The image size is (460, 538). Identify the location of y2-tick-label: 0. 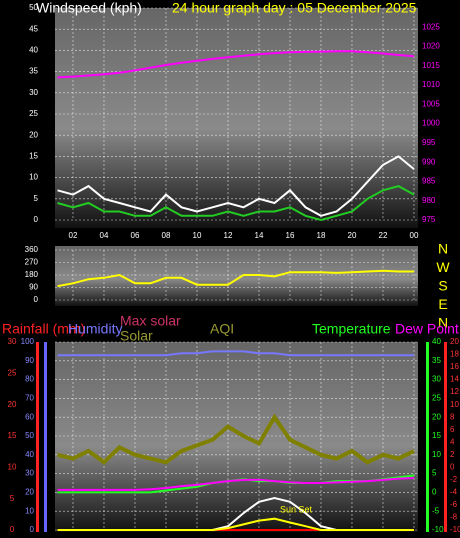
(434, 492).